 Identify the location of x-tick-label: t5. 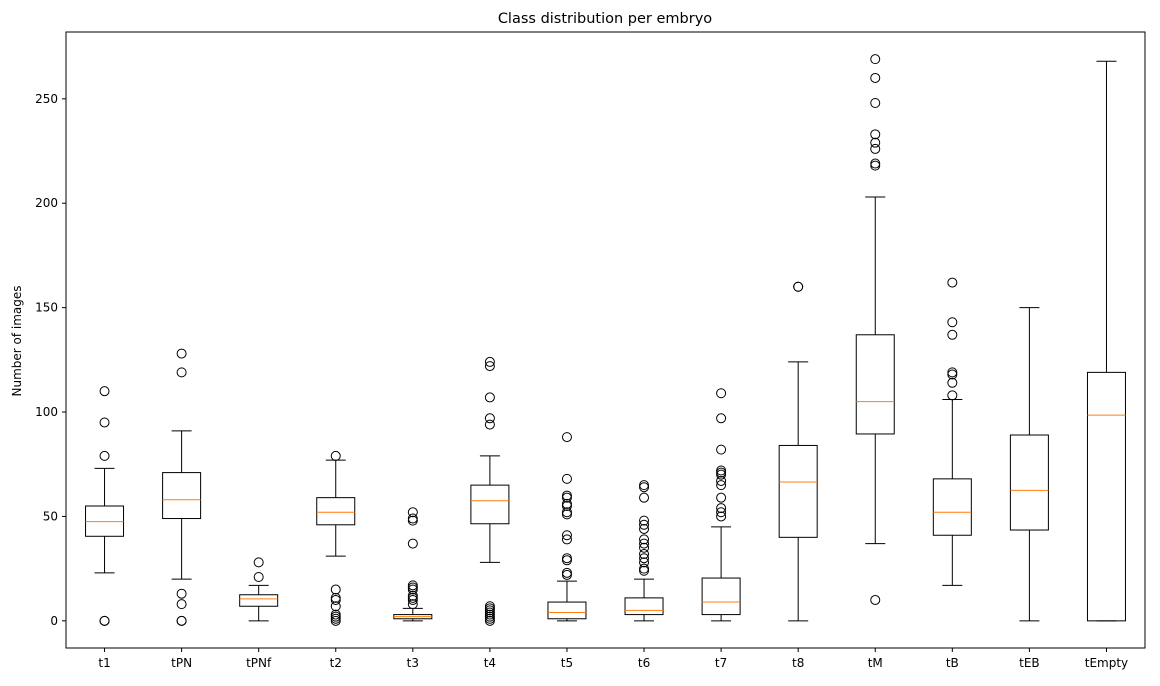
(567, 663).